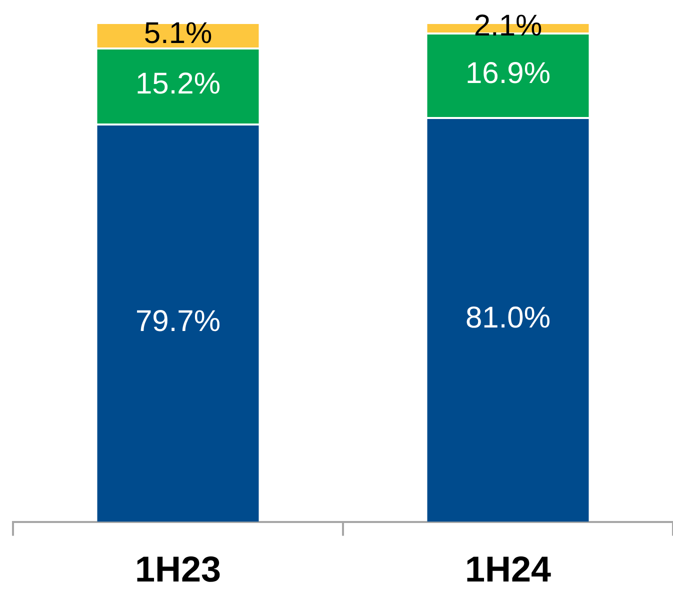  I want to click on data-label: 5.1%, so click(178, 33).